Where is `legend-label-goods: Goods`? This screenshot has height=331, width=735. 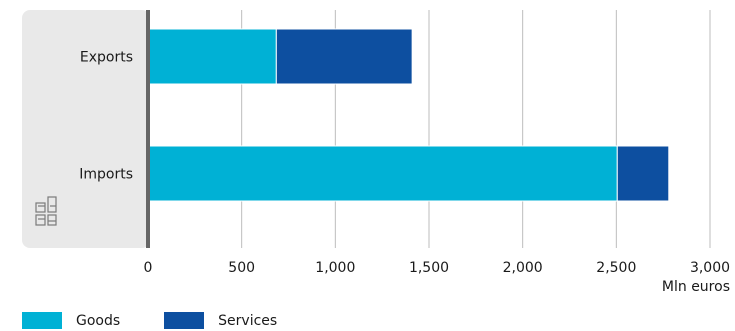 legend-label-goods: Goods is located at coordinates (98, 320).